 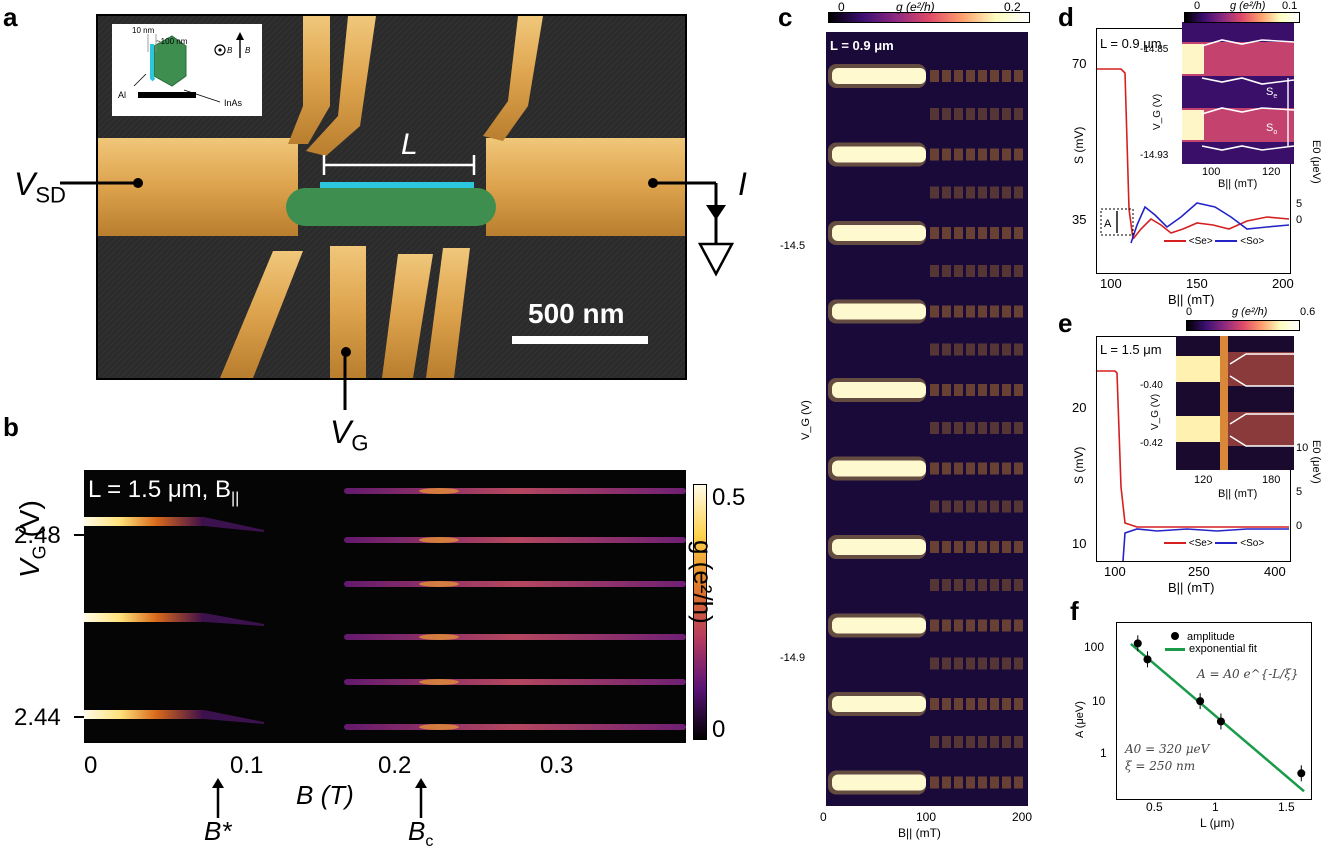 What do you see at coordinates (1308, 312) in the screenshot?
I see `panel-e-cbar-max: 0.6` at bounding box center [1308, 312].